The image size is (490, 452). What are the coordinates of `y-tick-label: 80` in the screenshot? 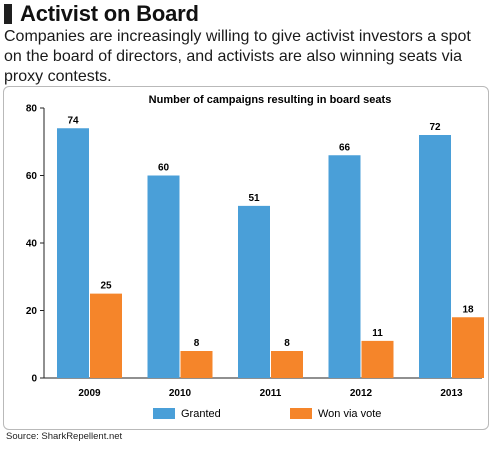 It's located at (32, 109).